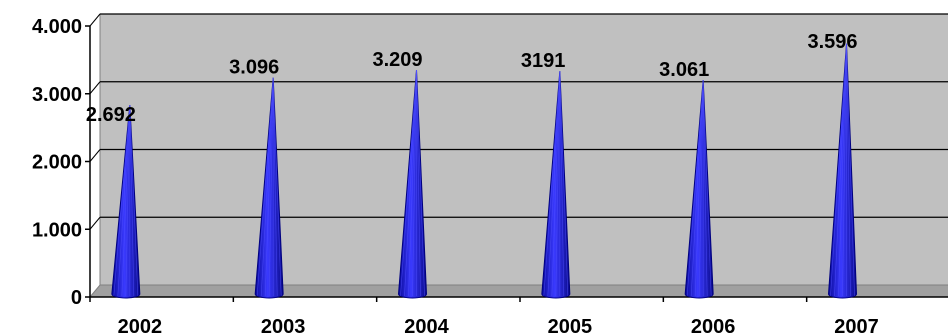  Describe the element at coordinates (570, 325) in the screenshot. I see `x-tick-label: 2005` at that location.